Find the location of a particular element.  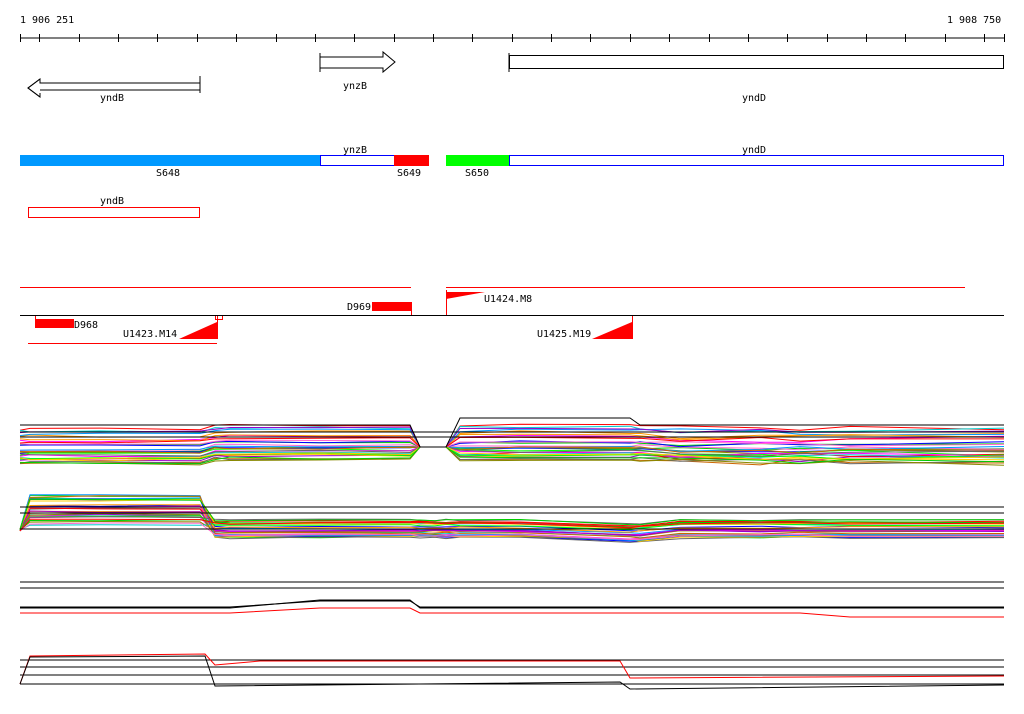

feature-label-D968: D968 is located at coordinates (86, 325).